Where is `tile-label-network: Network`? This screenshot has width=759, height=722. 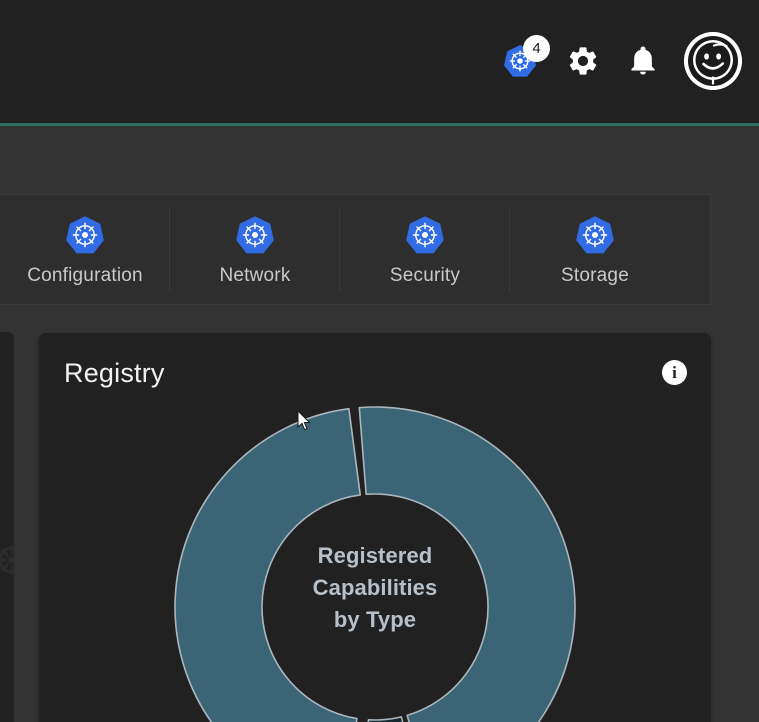
tile-label-network: Network is located at coordinates (255, 275).